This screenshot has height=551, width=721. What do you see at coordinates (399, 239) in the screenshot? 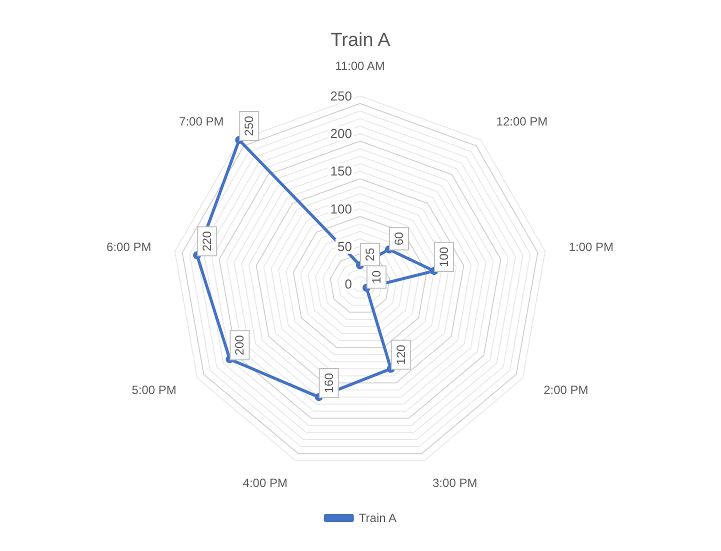
I see `data-label: 60` at bounding box center [399, 239].